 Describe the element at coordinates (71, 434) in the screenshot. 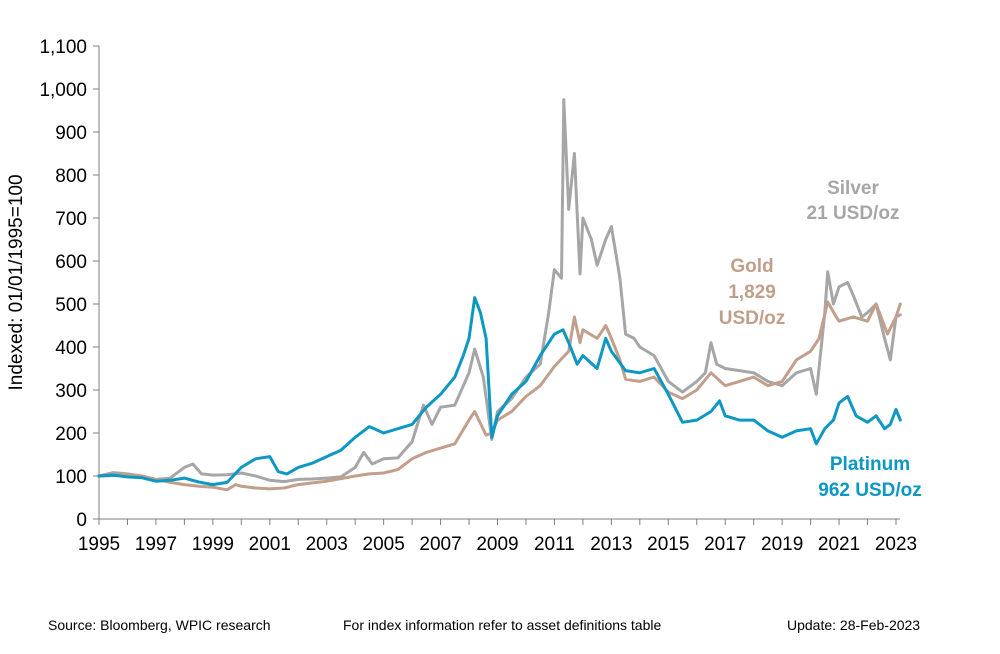

I see `y-tick-label: 200` at that location.